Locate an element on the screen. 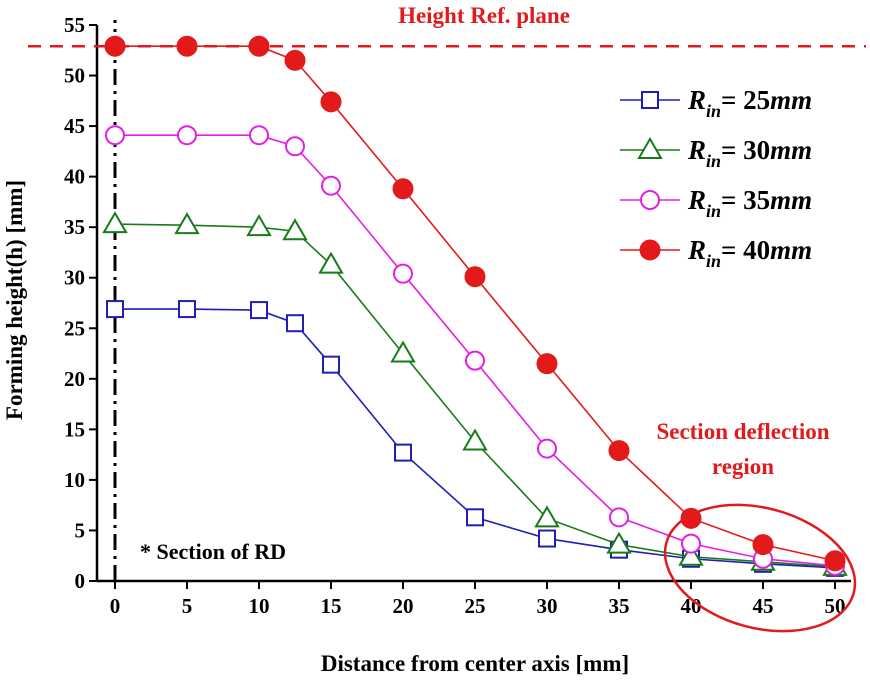 The image size is (870, 681). legend-label: Rin= 35mm is located at coordinates (749, 203).